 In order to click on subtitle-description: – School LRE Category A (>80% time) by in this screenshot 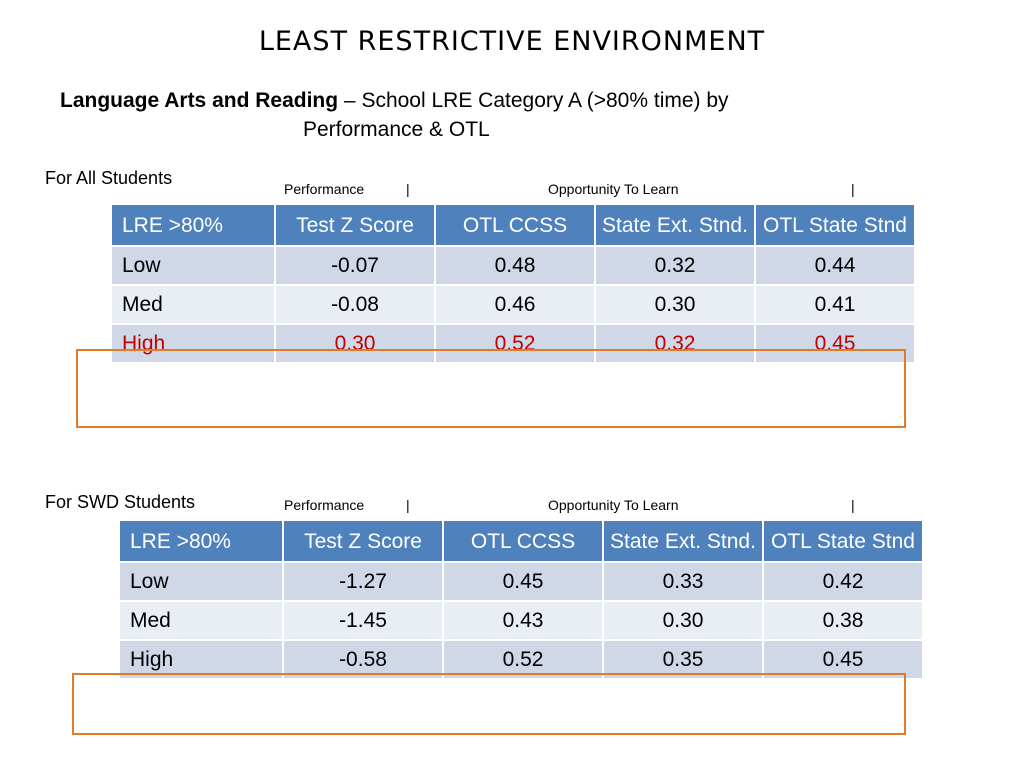, I will do `click(533, 100)`.